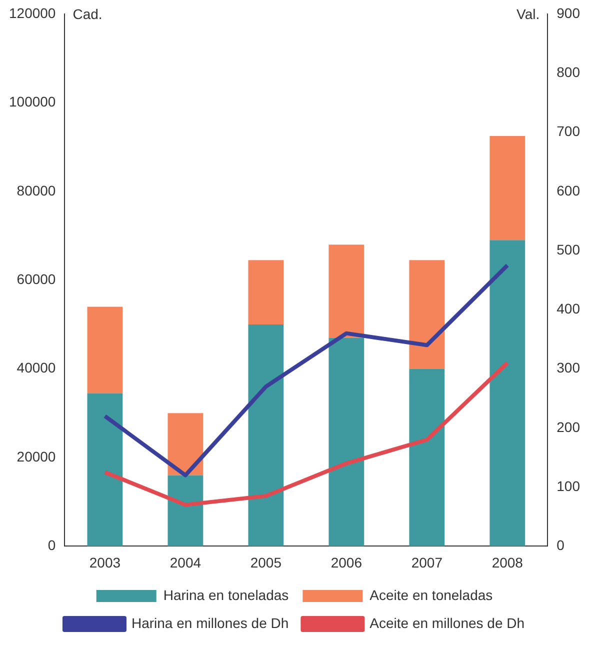  What do you see at coordinates (36, 456) in the screenshot?
I see `y-tick-label: 20000` at bounding box center [36, 456].